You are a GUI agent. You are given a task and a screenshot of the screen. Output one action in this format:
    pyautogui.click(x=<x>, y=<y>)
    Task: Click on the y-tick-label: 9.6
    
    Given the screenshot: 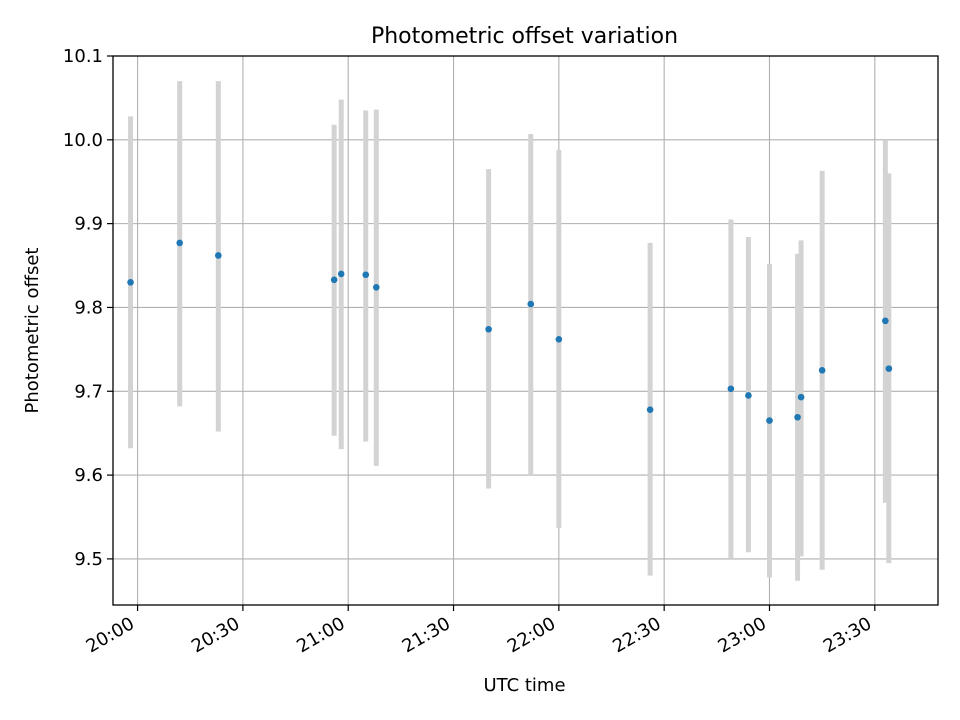 What is the action you would take?
    pyautogui.click(x=88, y=475)
    